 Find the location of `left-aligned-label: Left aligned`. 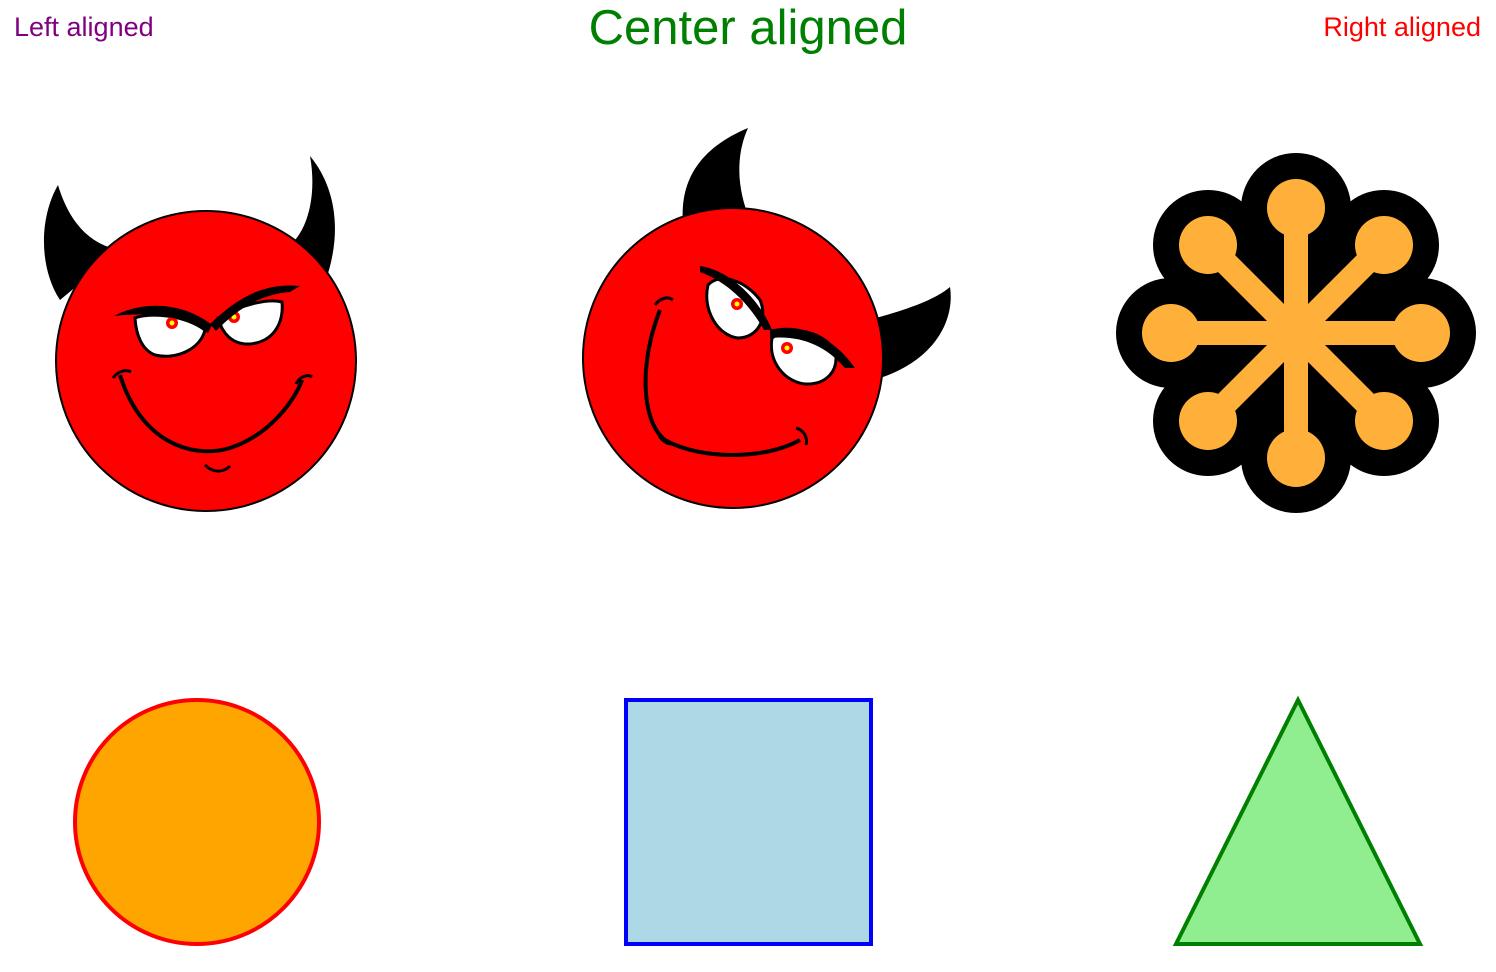

left-aligned-label: Left aligned is located at coordinates (84, 27).